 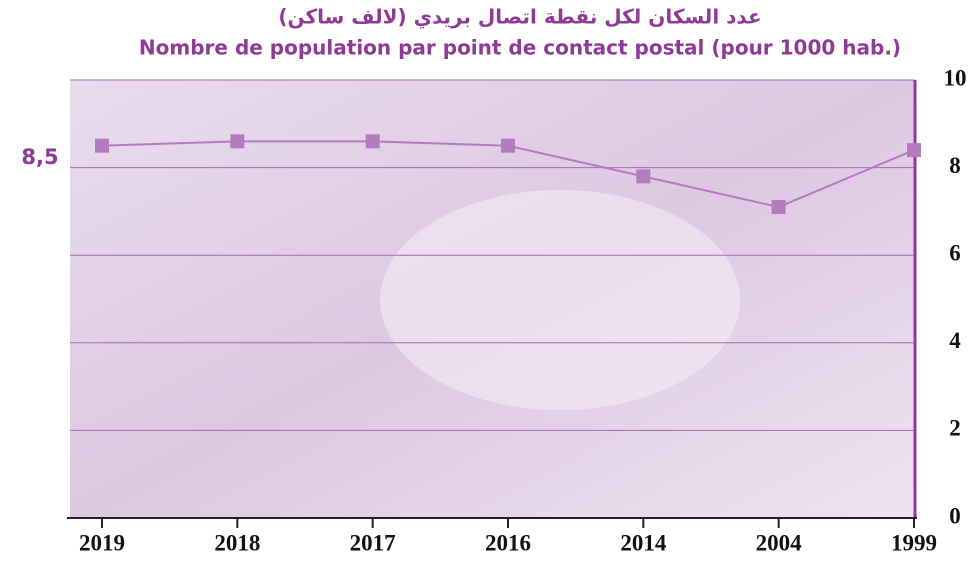 I want to click on y-tick-label: 0, so click(x=955, y=515).